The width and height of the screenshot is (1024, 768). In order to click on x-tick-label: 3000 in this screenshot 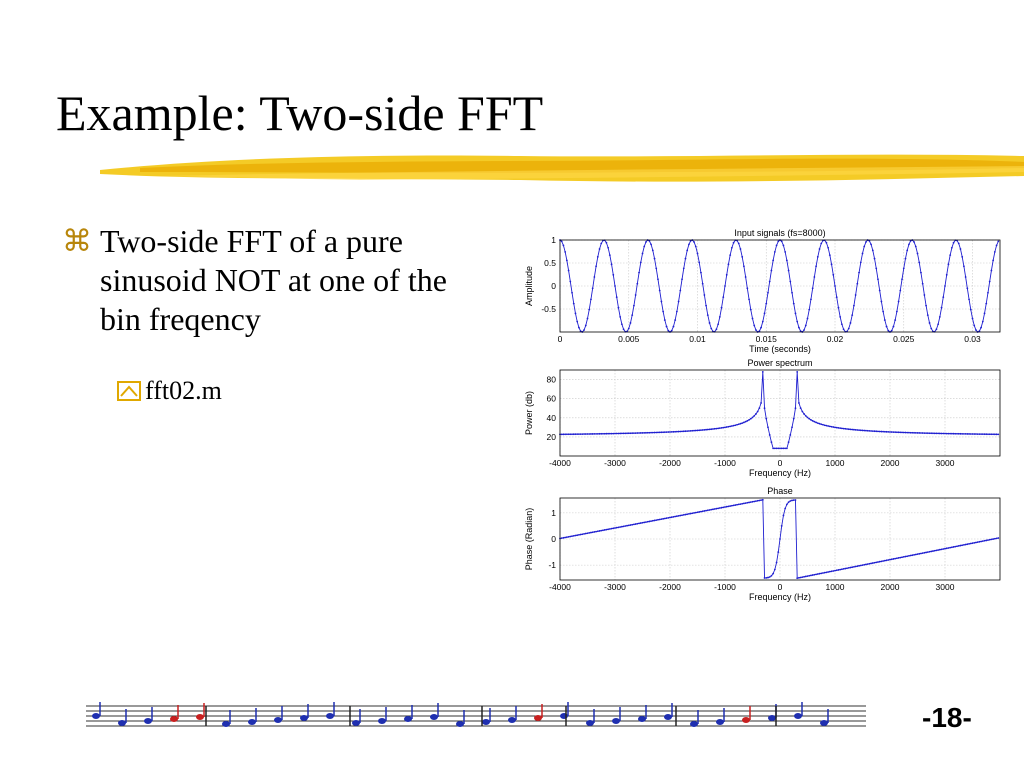, I will do `click(945, 587)`.